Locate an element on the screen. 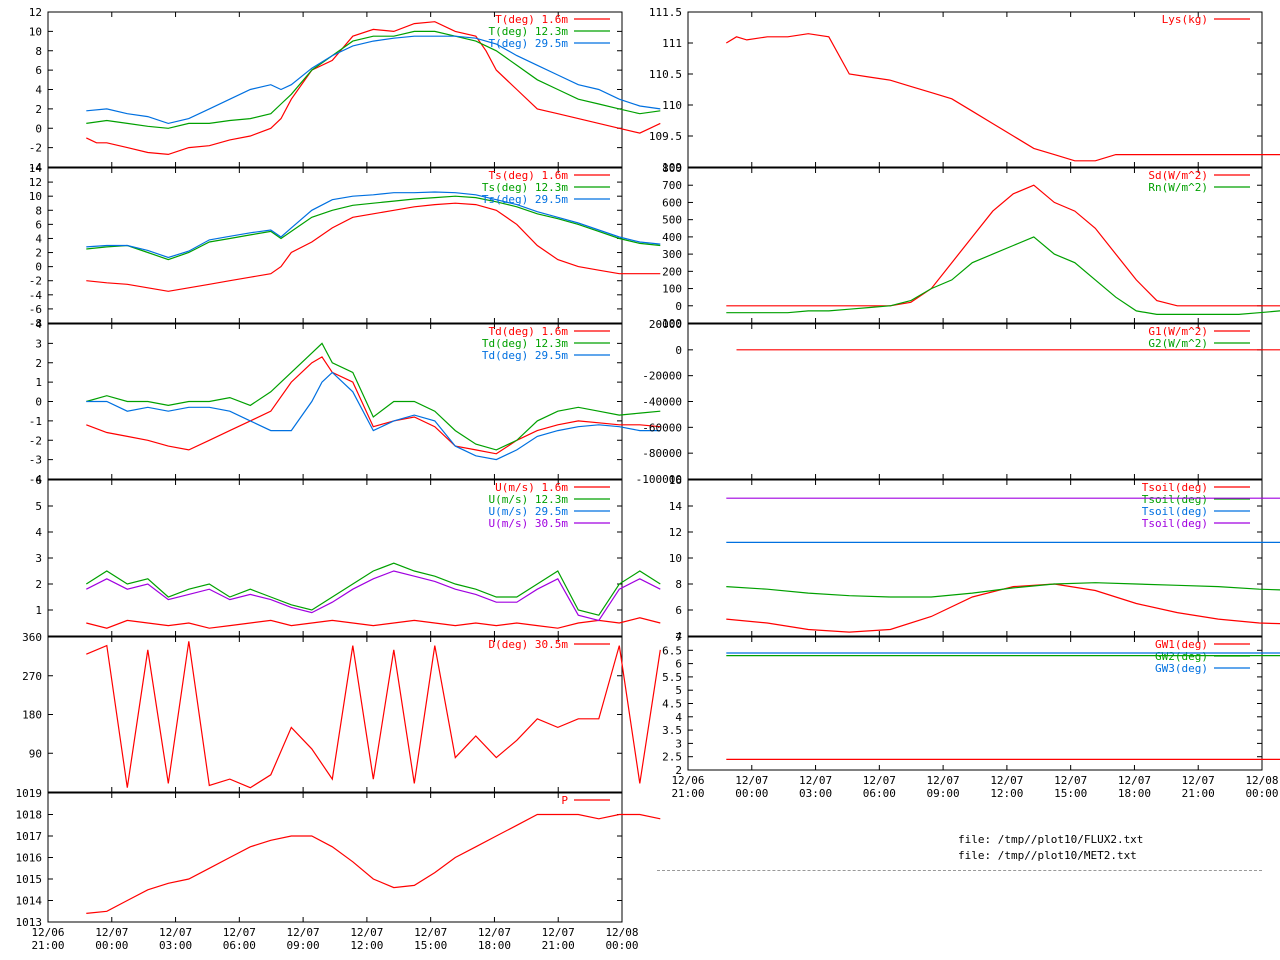 Image resolution: width=1280 pixels, height=960 pixels. plot-frame-pressure is located at coordinates (335, 857).